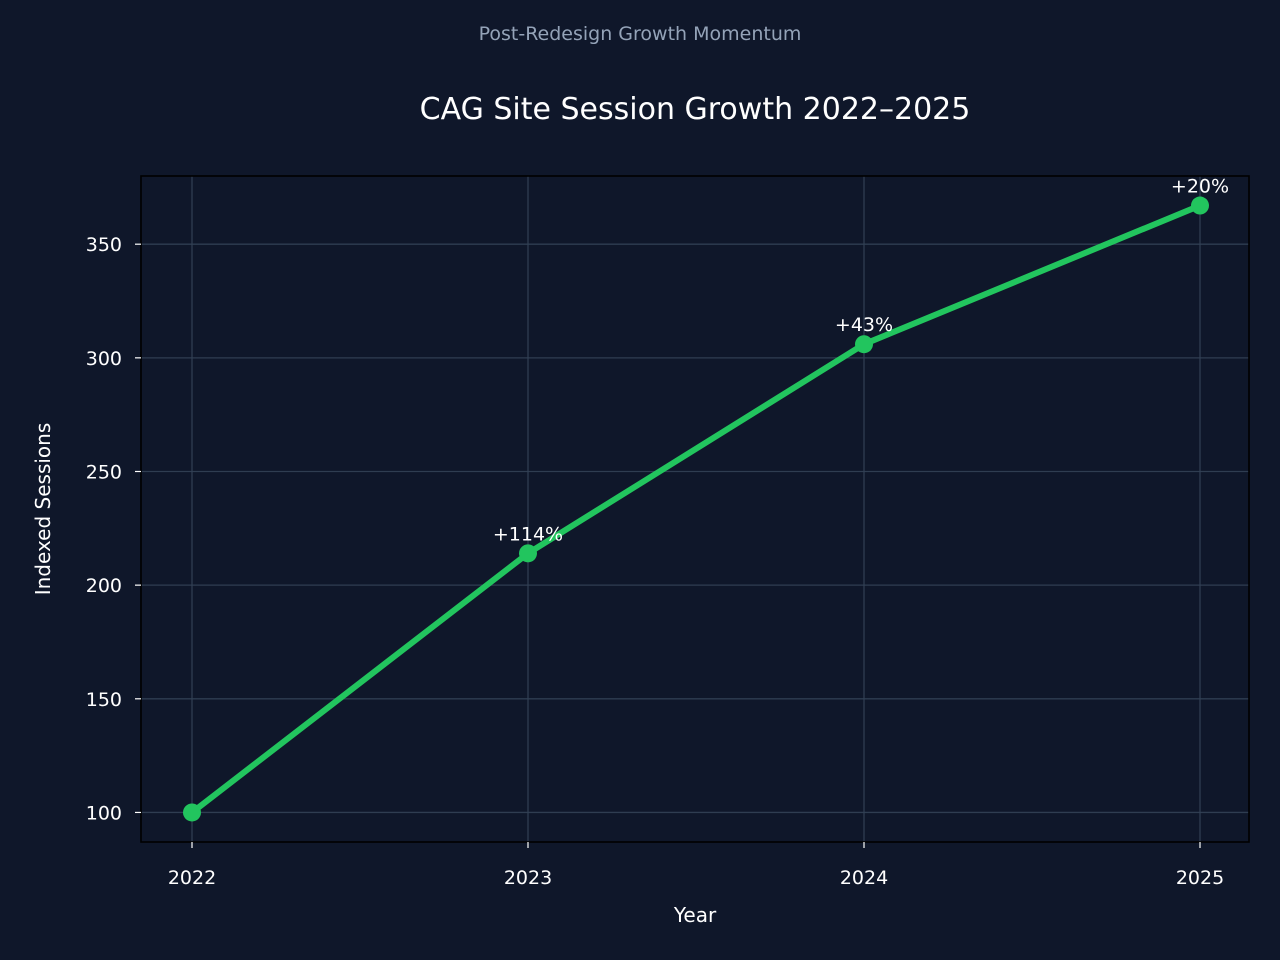  Describe the element at coordinates (104, 245) in the screenshot. I see `y-tick-label: 350` at that location.